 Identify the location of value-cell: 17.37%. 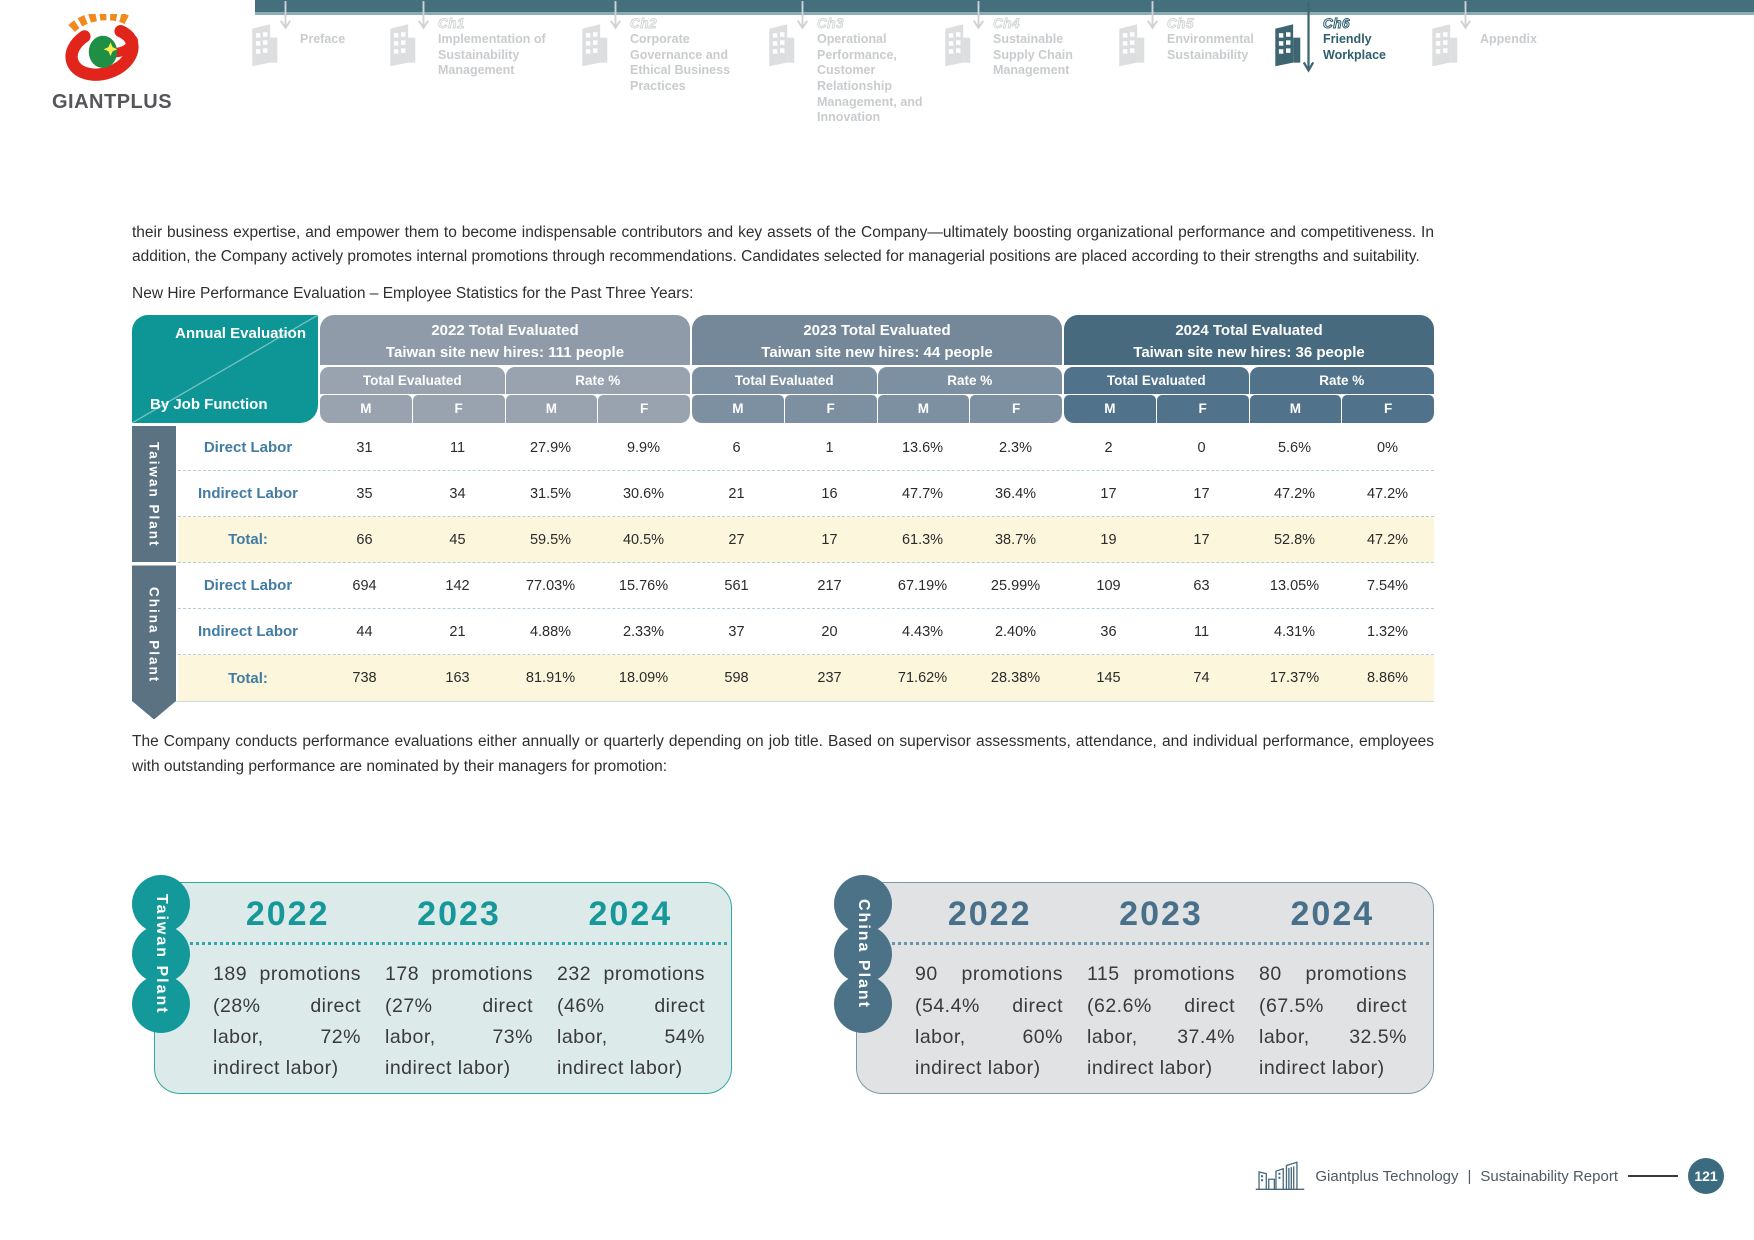
(1294, 678).